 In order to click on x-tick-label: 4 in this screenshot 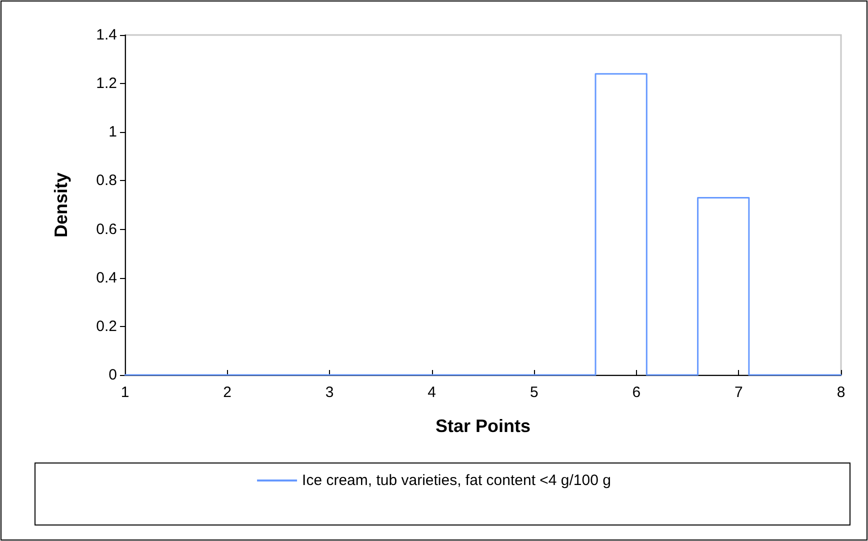, I will do `click(432, 392)`.